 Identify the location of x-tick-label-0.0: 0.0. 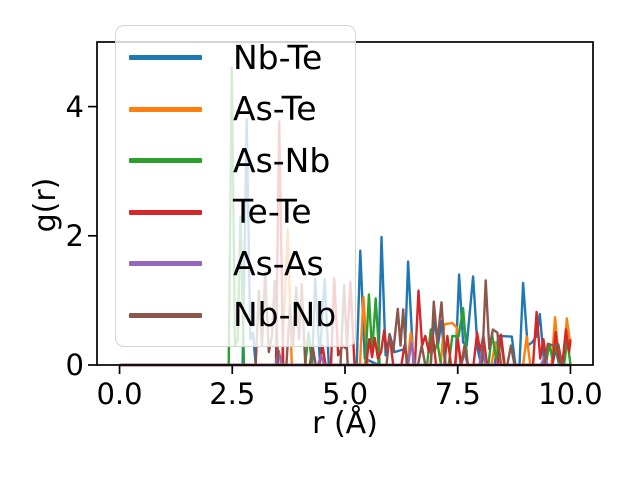
(119, 394).